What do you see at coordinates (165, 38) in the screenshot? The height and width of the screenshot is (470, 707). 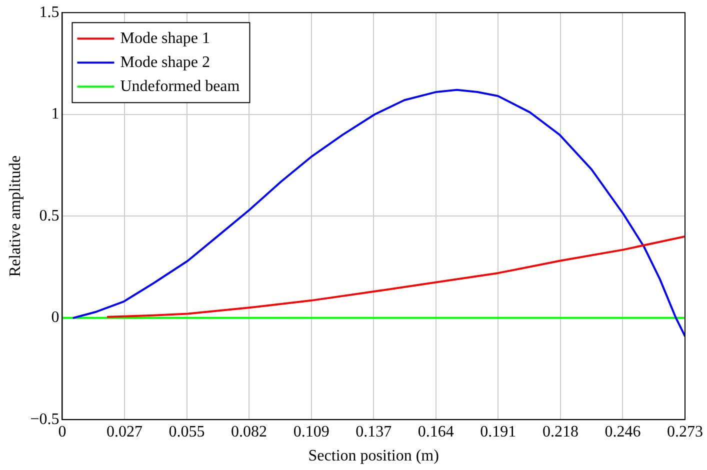 I see `legend-label: Mode shape 1` at bounding box center [165, 38].